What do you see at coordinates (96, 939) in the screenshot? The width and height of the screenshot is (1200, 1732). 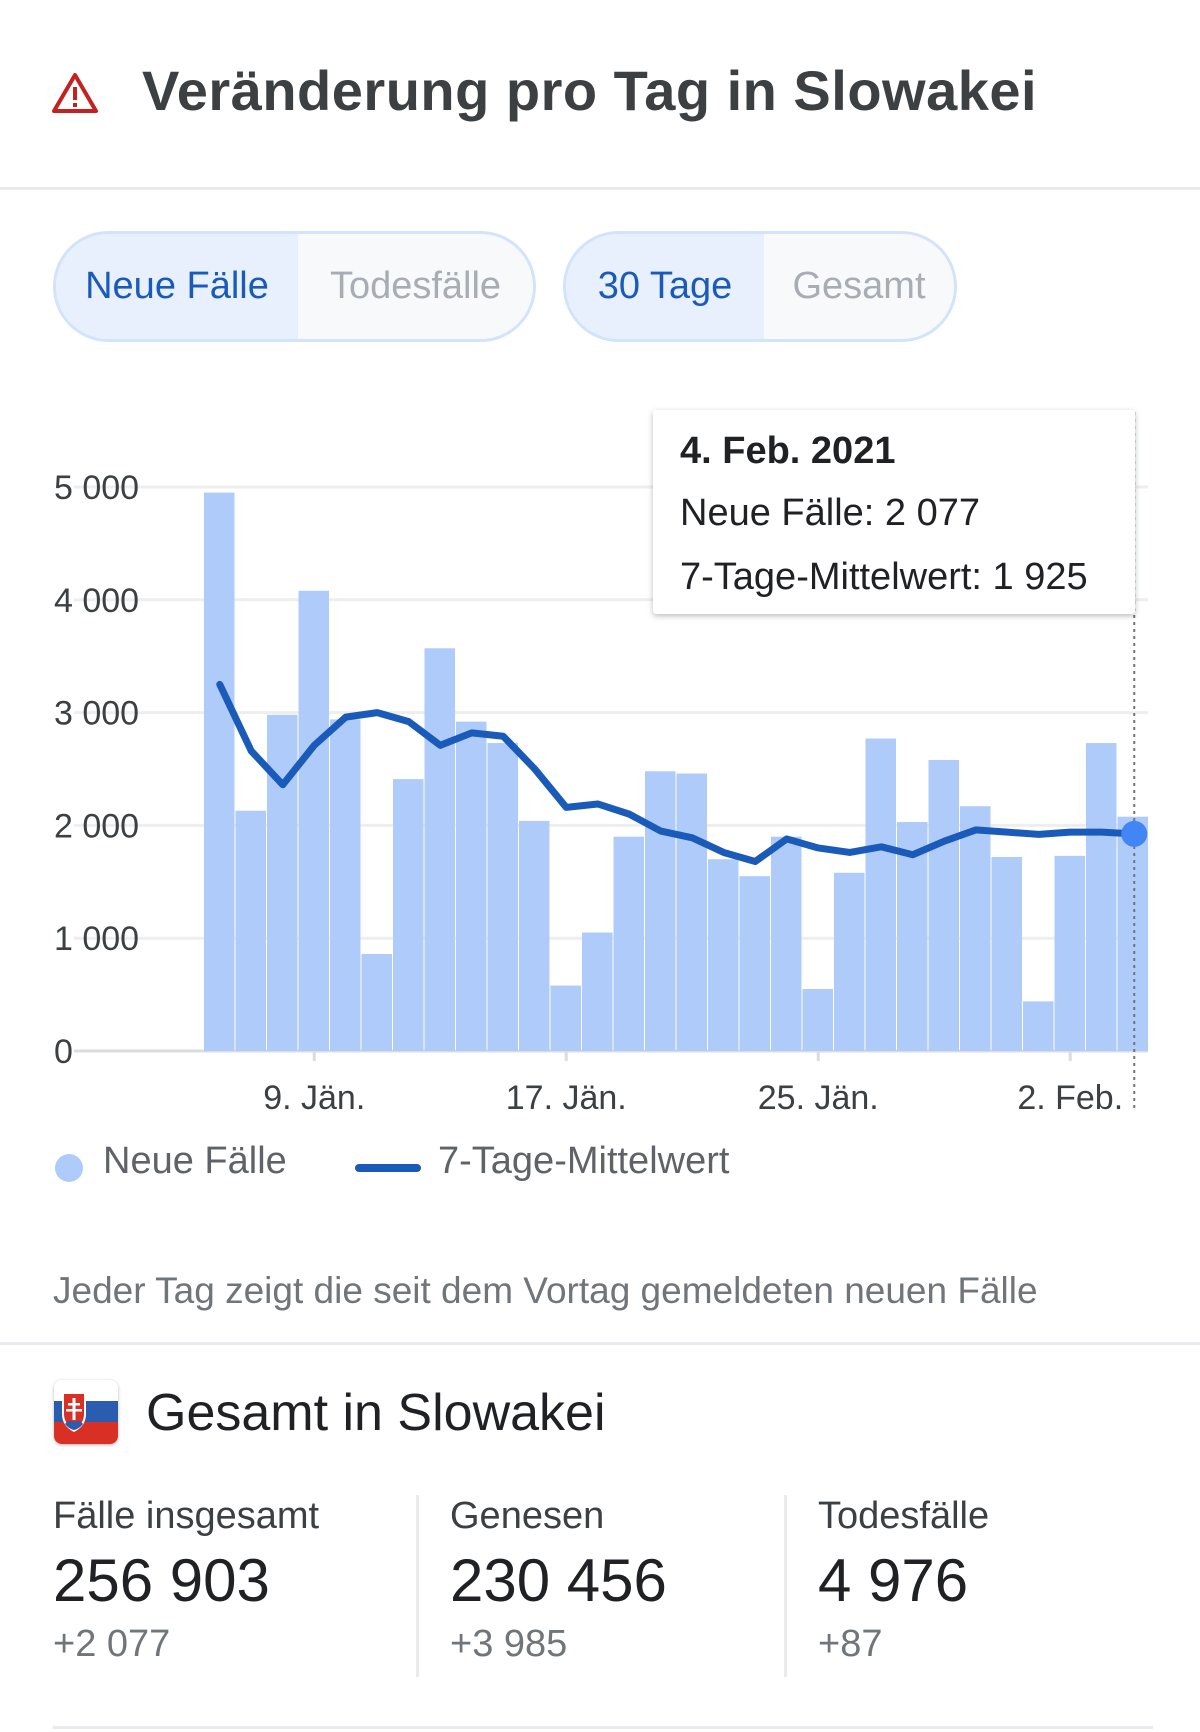 I see `y-tick-label: 1 000` at bounding box center [96, 939].